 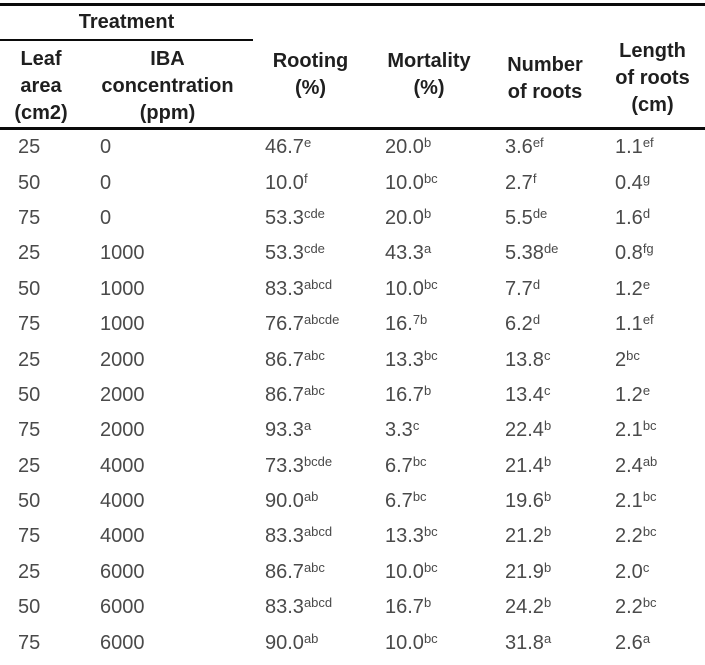 What do you see at coordinates (352, 289) in the screenshot?
I see `table-row: 50 1000 83.3abcd 10.0bc 7.7d 1.2e` at bounding box center [352, 289].